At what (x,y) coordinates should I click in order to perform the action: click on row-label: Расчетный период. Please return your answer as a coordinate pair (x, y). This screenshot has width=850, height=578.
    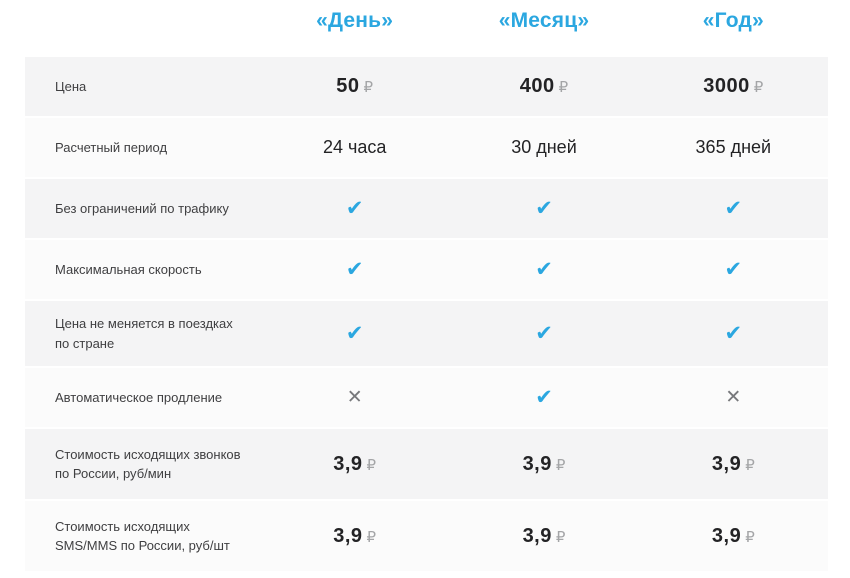
    Looking at the image, I should click on (111, 147).